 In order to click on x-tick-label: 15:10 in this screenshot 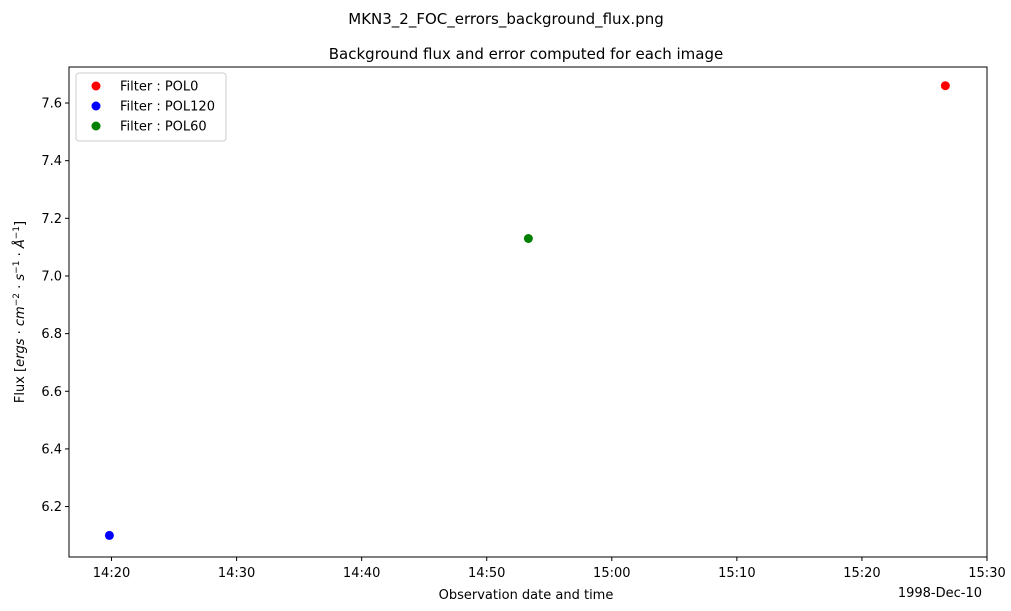, I will do `click(736, 573)`.